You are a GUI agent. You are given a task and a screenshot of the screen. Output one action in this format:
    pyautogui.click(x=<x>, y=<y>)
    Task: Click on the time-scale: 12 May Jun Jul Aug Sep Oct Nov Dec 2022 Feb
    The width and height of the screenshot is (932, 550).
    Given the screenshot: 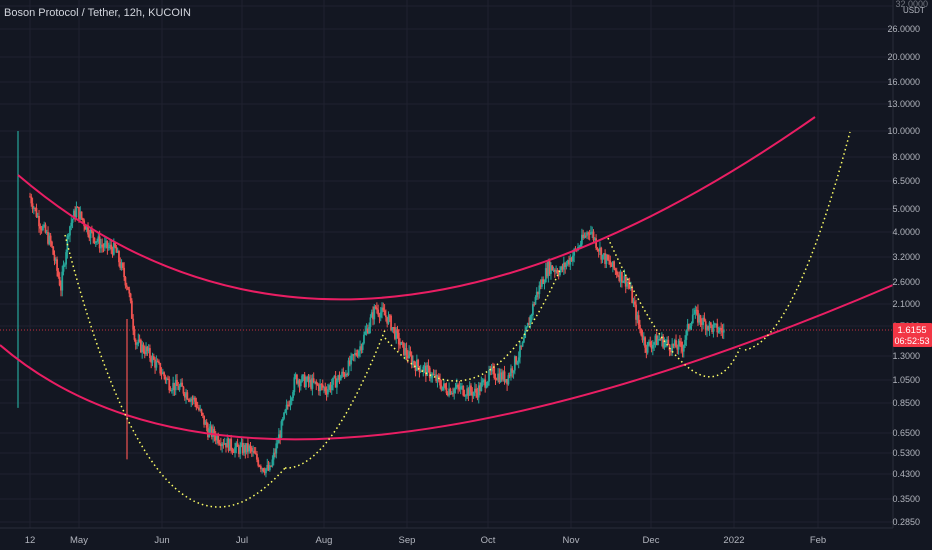 What is the action you would take?
    pyautogui.click(x=446, y=536)
    